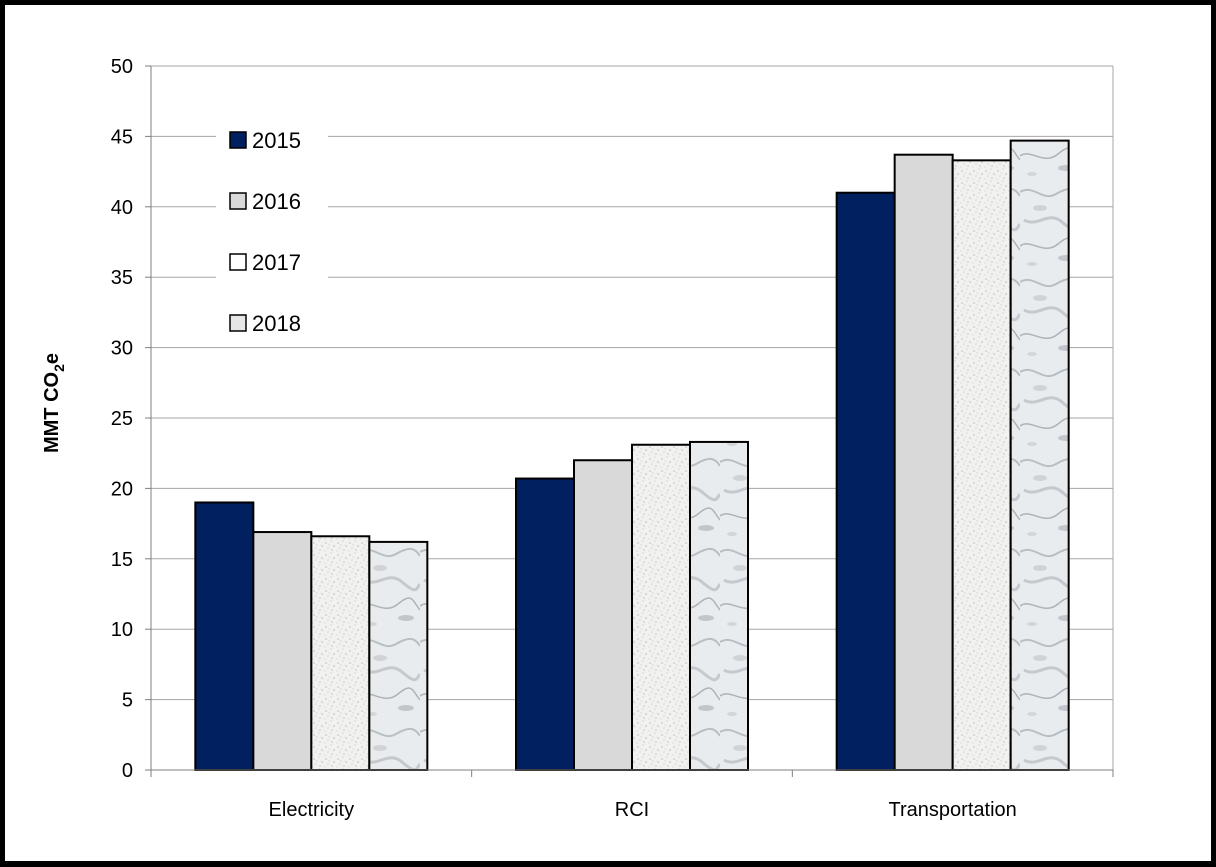 Image resolution: width=1216 pixels, height=867 pixels. What do you see at coordinates (238, 140) in the screenshot?
I see `legend-swatch-2015` at bounding box center [238, 140].